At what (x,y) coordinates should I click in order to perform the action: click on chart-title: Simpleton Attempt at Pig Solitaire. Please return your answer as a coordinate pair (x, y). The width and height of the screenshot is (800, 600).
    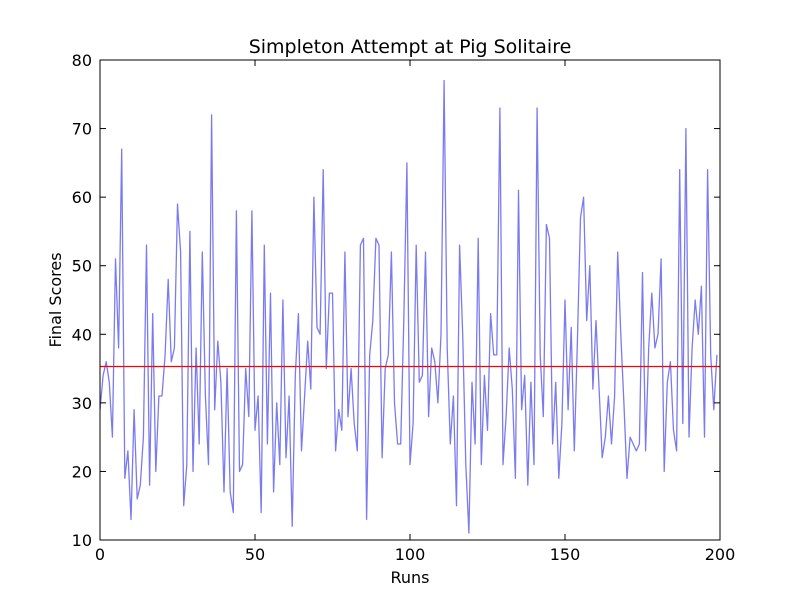
    Looking at the image, I should click on (410, 47).